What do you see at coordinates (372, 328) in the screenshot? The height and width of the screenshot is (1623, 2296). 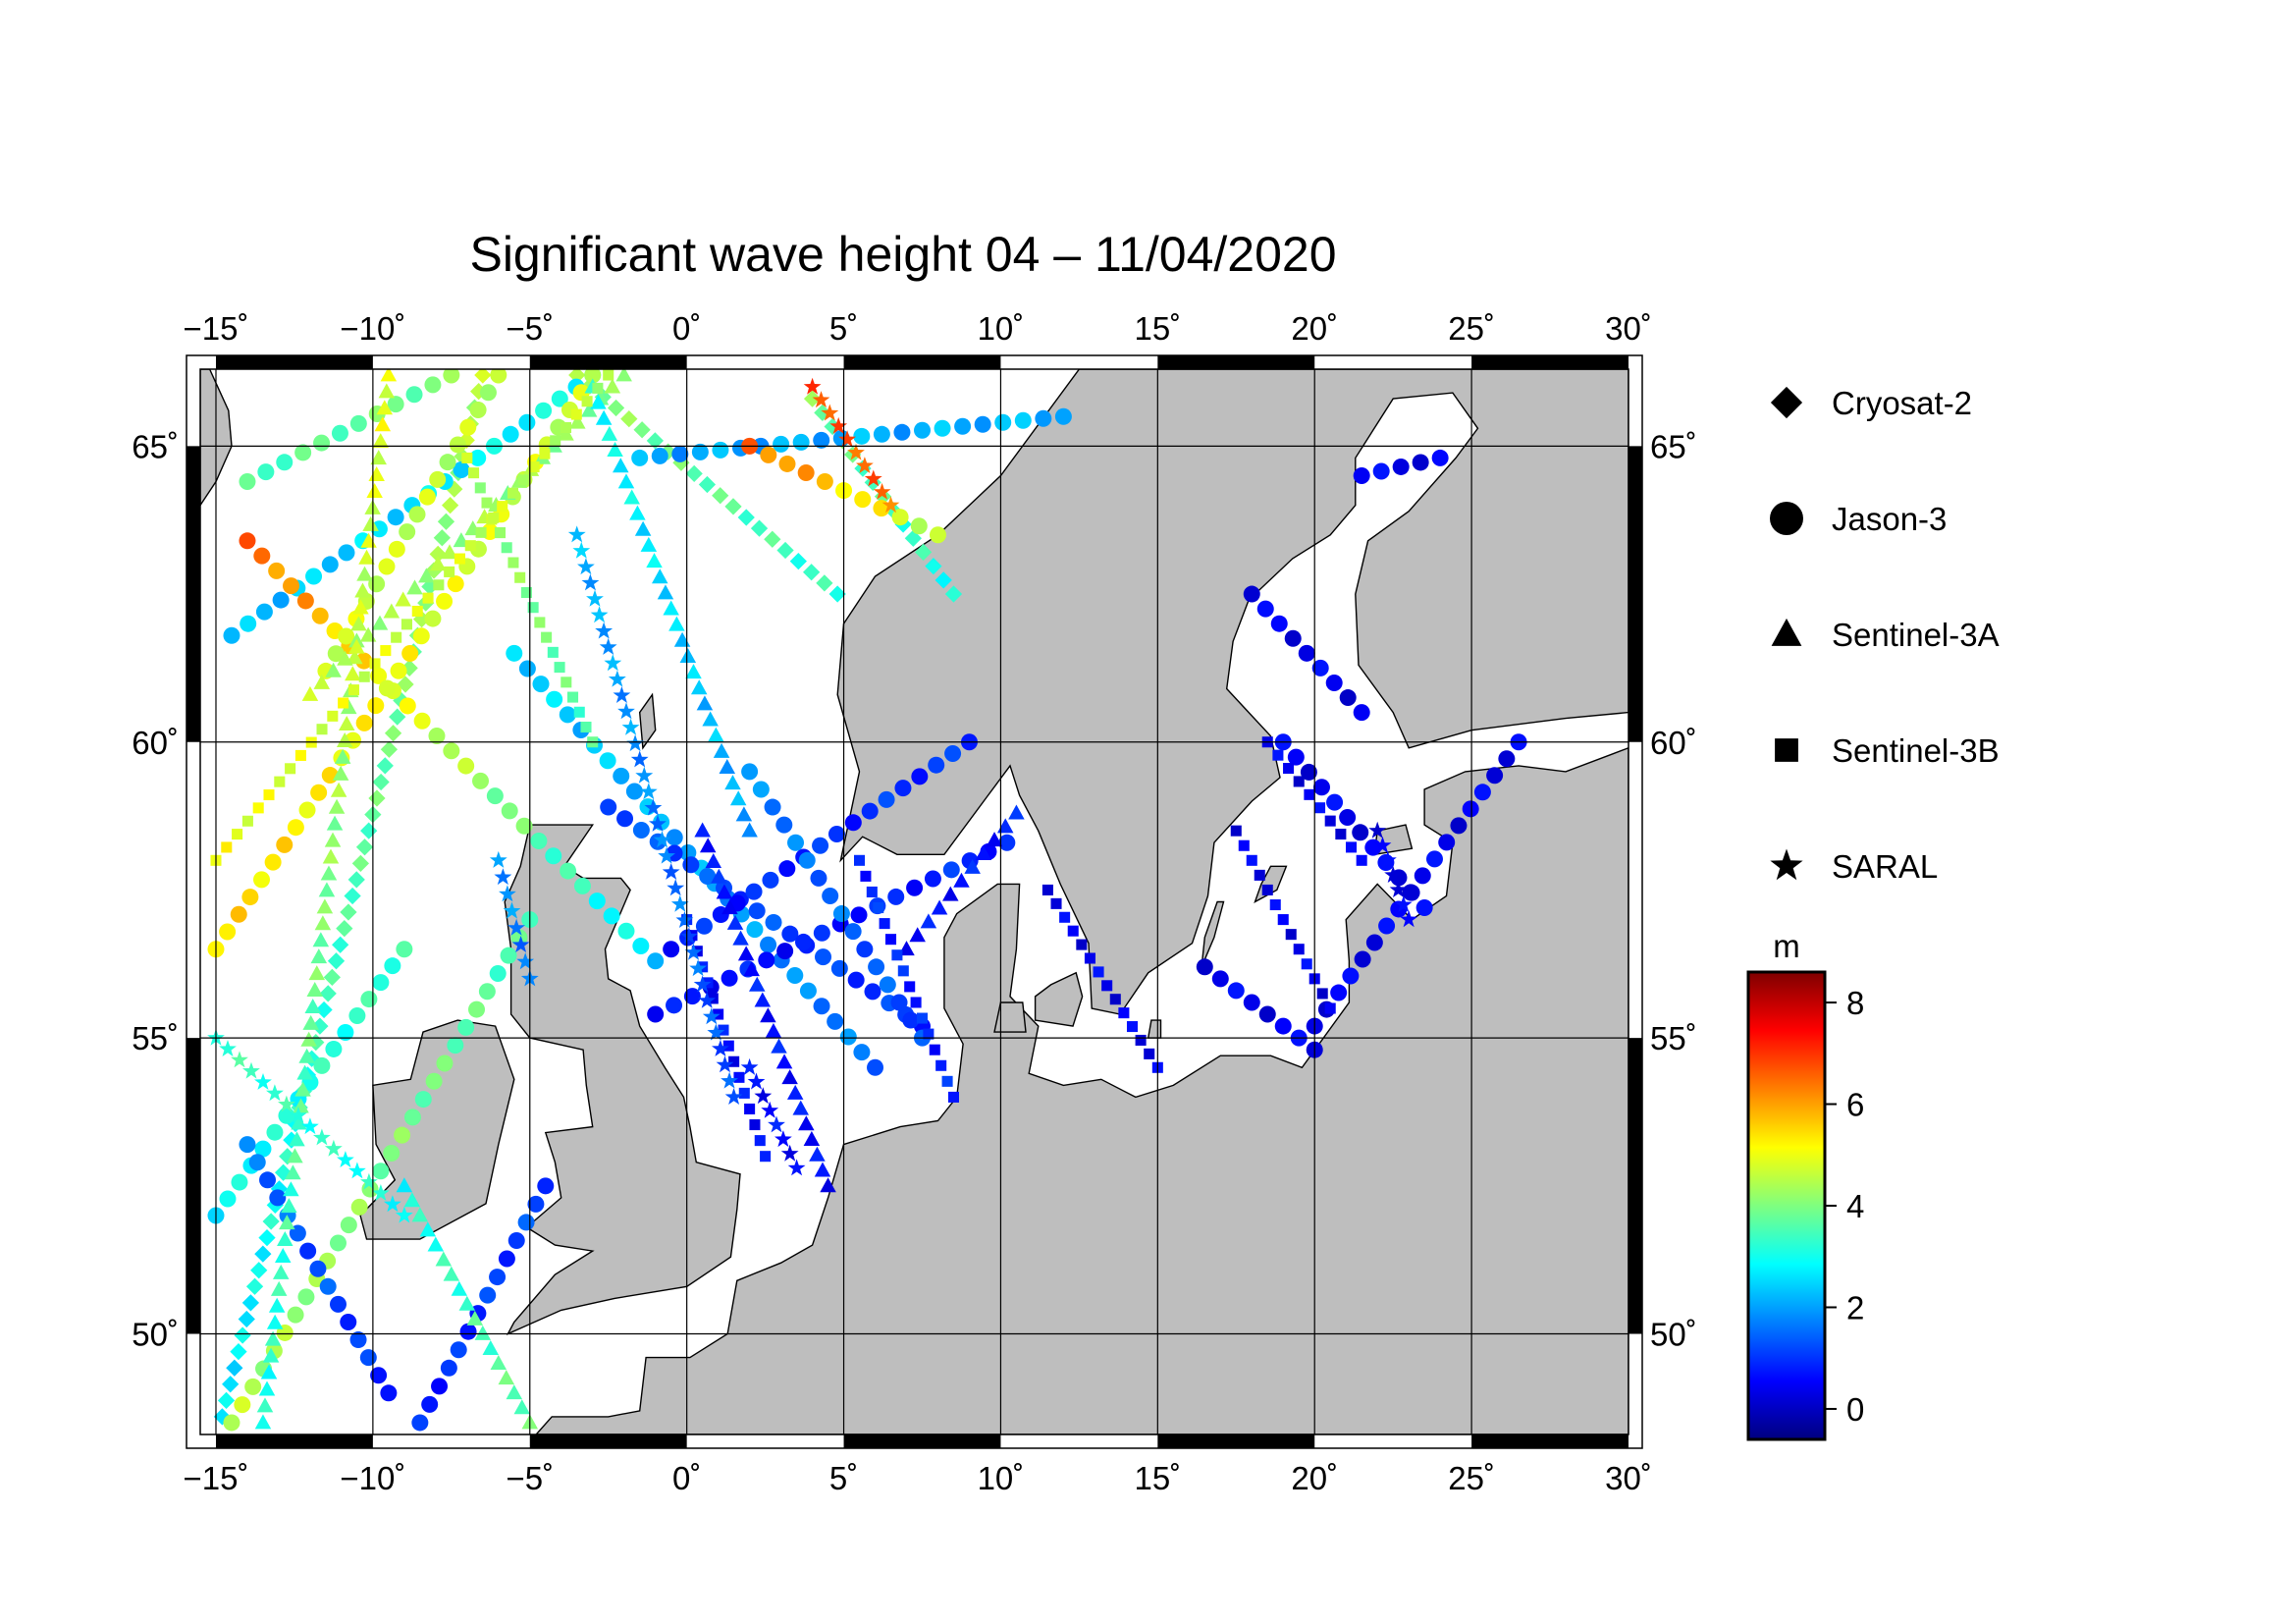 I see `lon-tick-label-top: −10˚` at bounding box center [372, 328].